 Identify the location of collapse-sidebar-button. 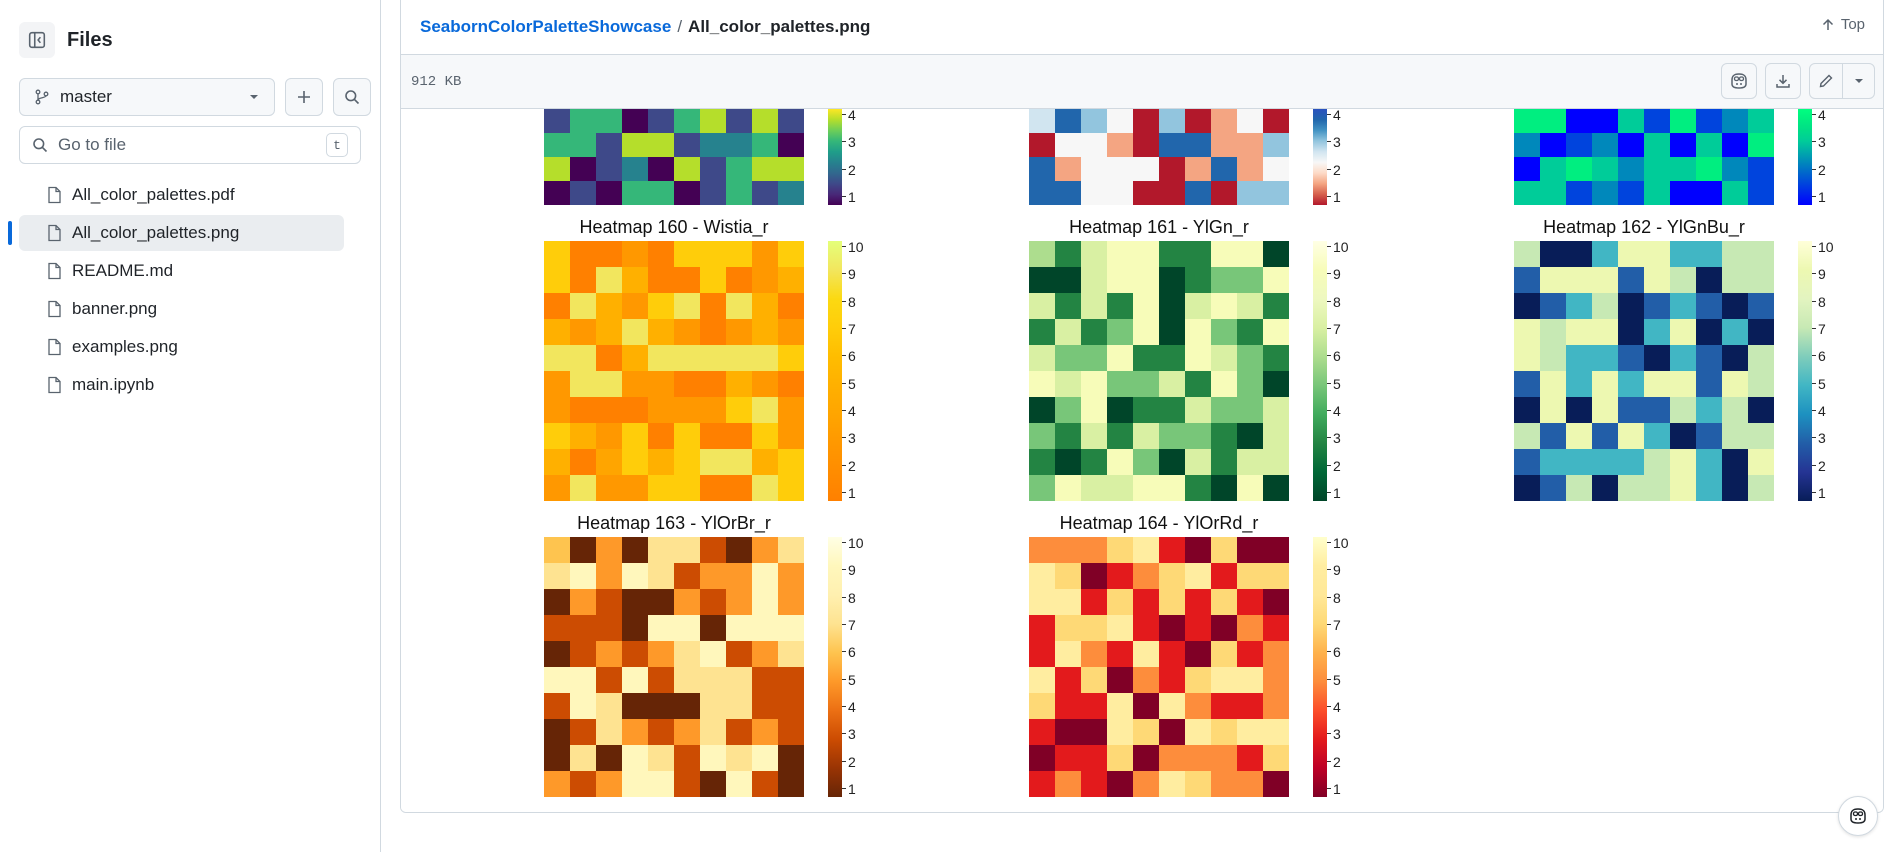
(37, 40).